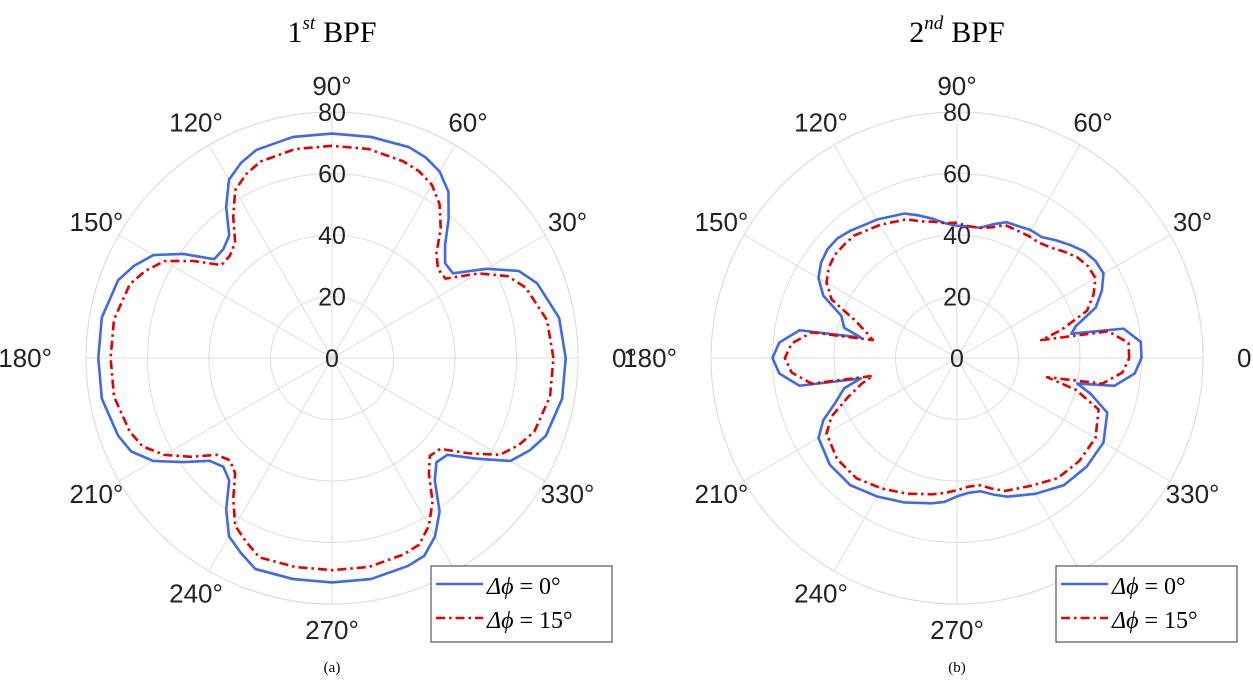 The image size is (1253, 683). I want to click on chart-title: 1st BPF, so click(331, 31).